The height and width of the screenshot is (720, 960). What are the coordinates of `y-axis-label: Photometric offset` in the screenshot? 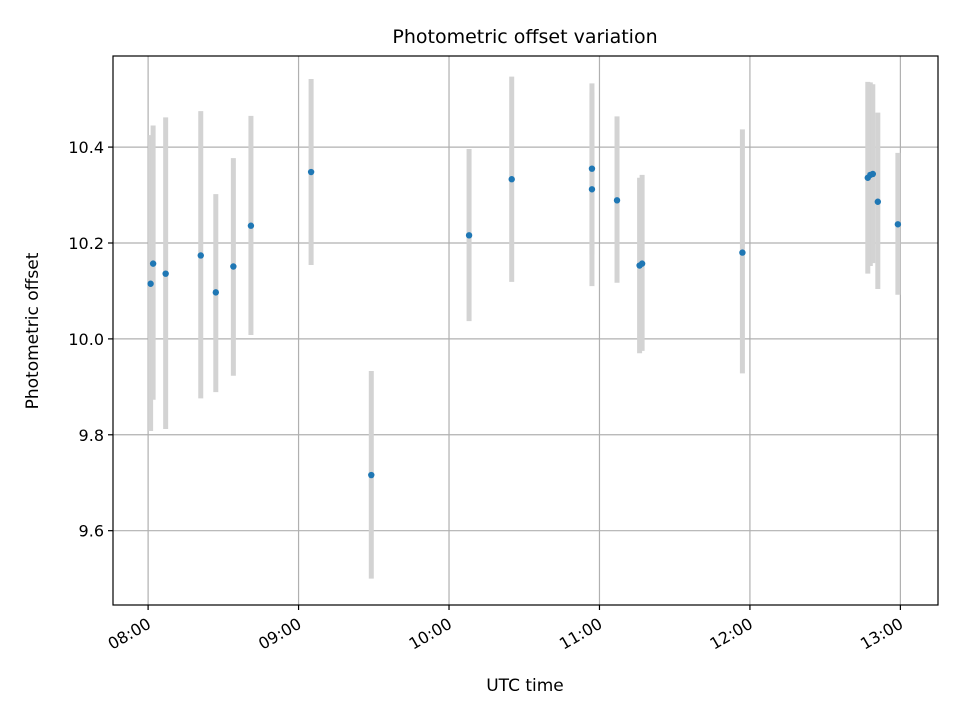 It's located at (33, 330).